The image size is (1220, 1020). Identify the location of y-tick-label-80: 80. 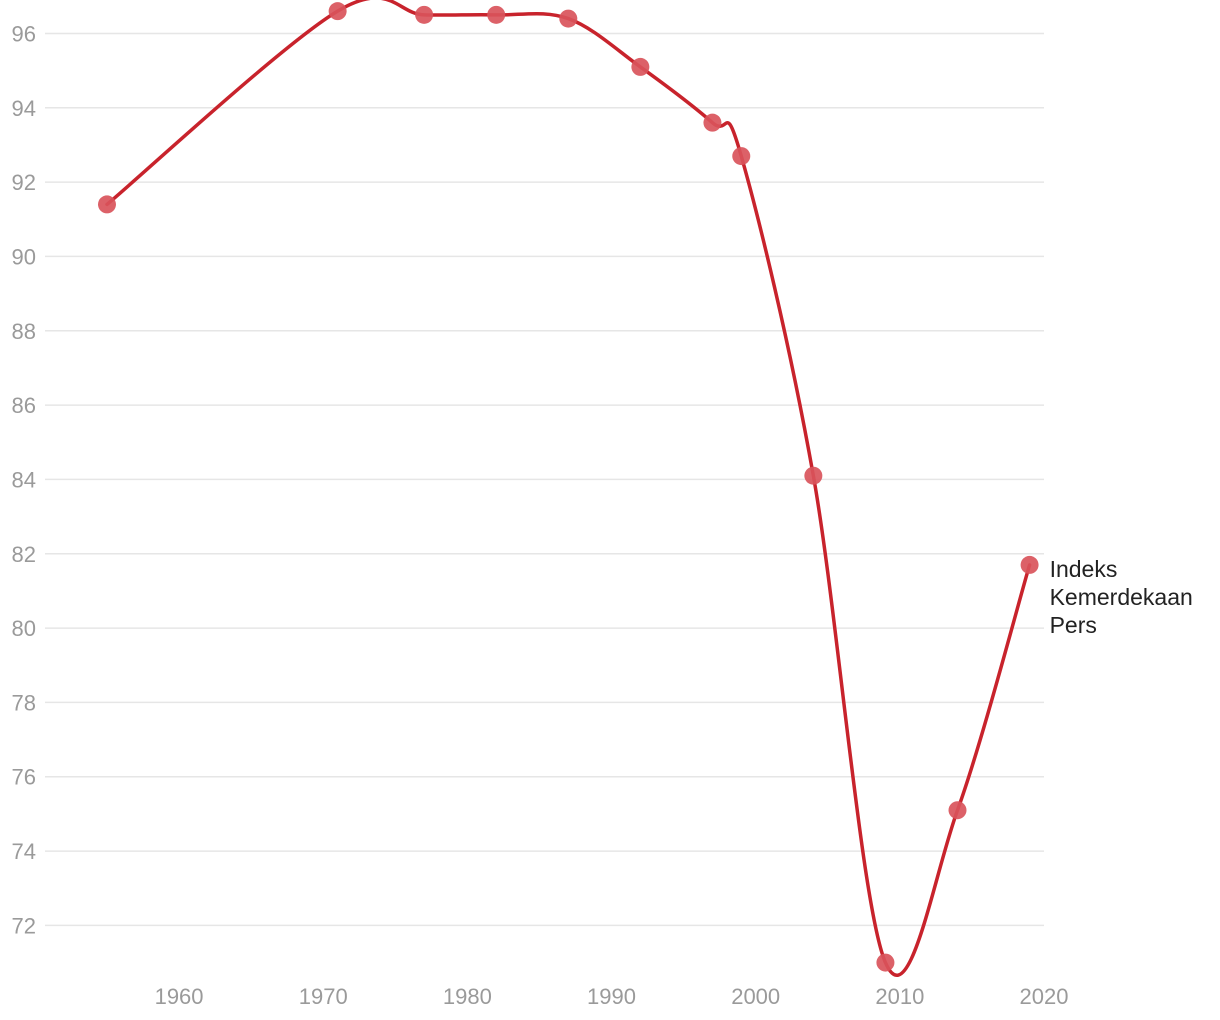
(24, 628).